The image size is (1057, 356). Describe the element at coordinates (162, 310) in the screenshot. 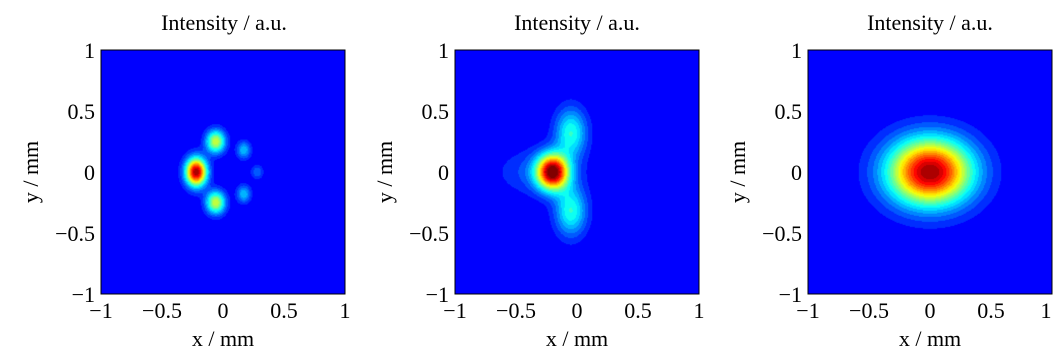

I see `panel-1-xtick-label: −0.5` at that location.